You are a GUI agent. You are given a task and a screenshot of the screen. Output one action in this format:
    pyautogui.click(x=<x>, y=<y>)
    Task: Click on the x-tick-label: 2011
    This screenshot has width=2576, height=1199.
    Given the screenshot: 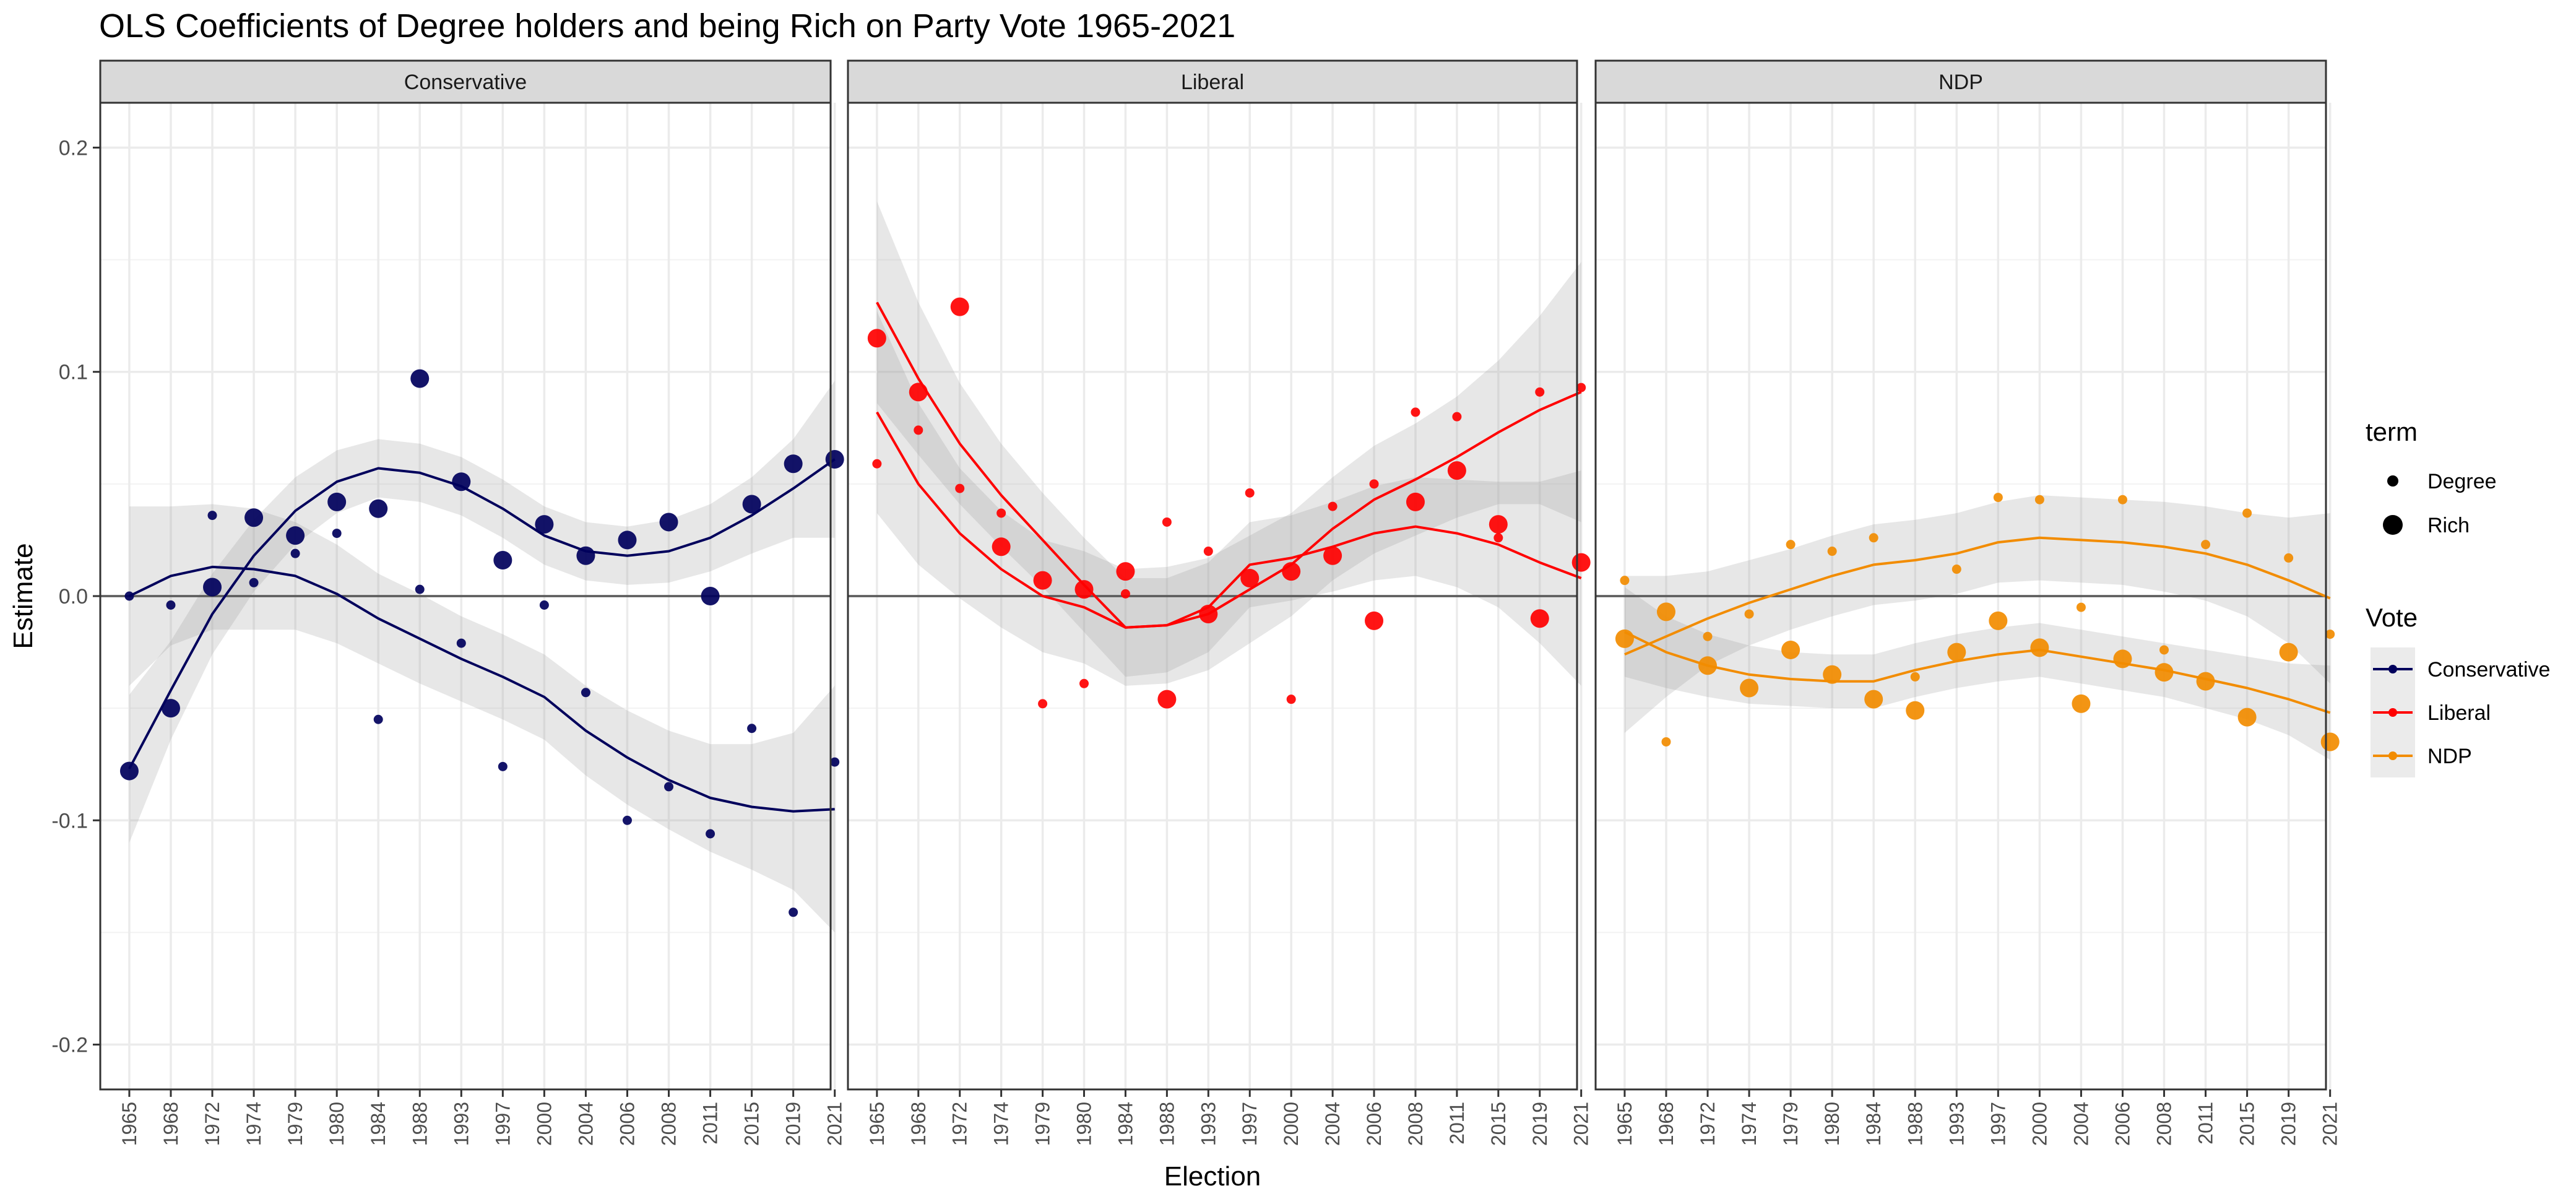 What is the action you would take?
    pyautogui.click(x=2206, y=1123)
    